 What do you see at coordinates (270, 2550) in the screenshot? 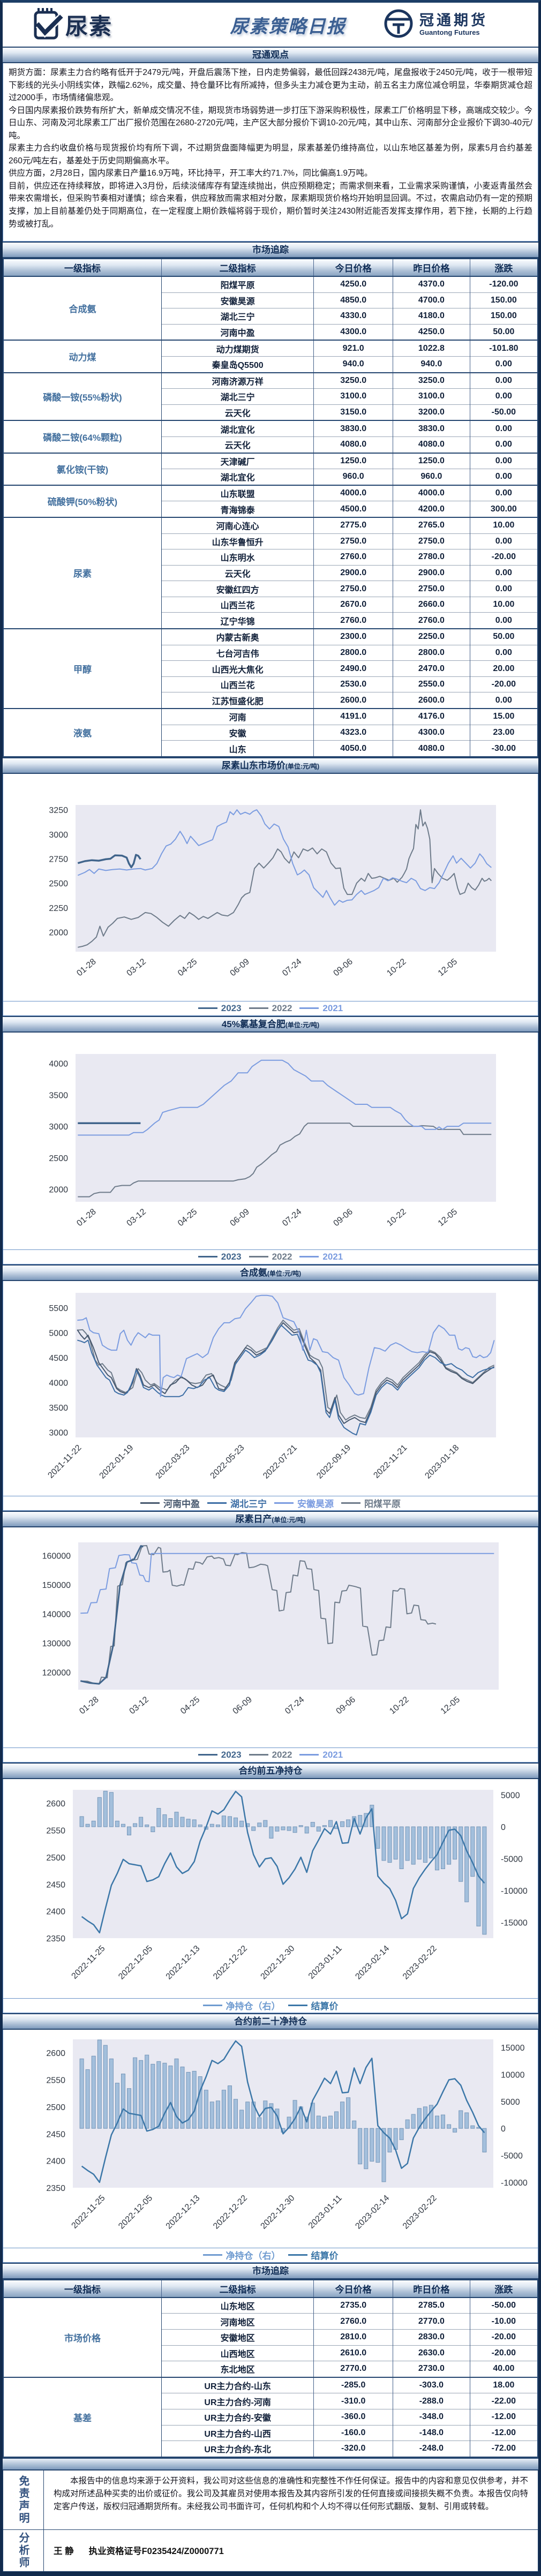
I see `analyst-row: 分析师 王 静 执业资格证号F0235424/Z0000771` at bounding box center [270, 2550].